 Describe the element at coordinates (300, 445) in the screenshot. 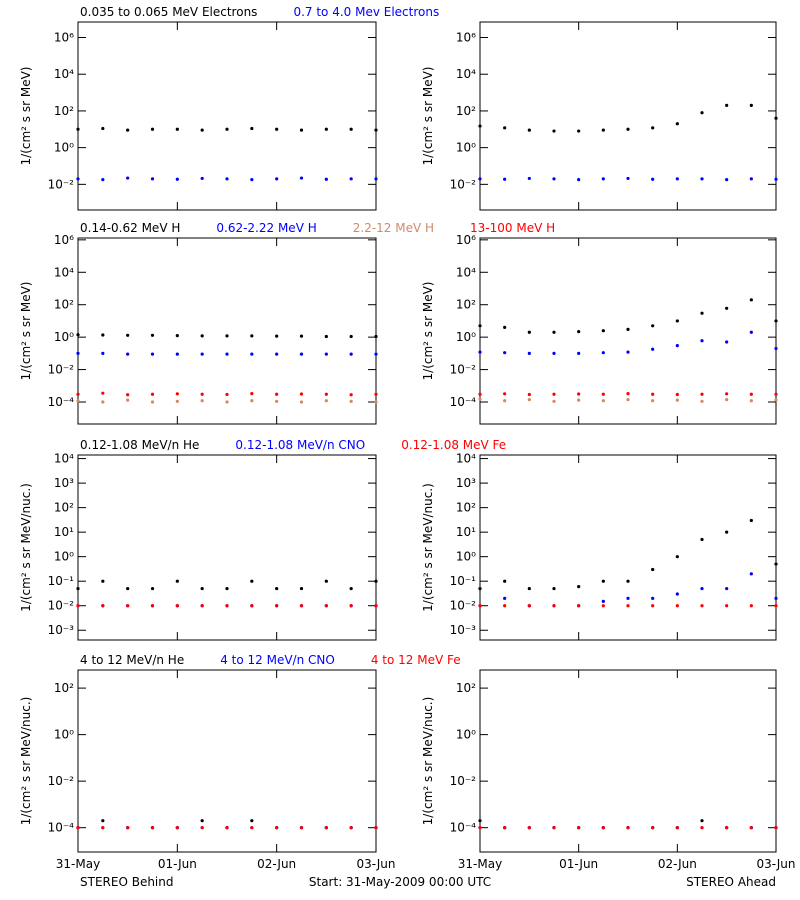

I see `legend-label: 0.12-1.08 MeV/n CNO` at that location.